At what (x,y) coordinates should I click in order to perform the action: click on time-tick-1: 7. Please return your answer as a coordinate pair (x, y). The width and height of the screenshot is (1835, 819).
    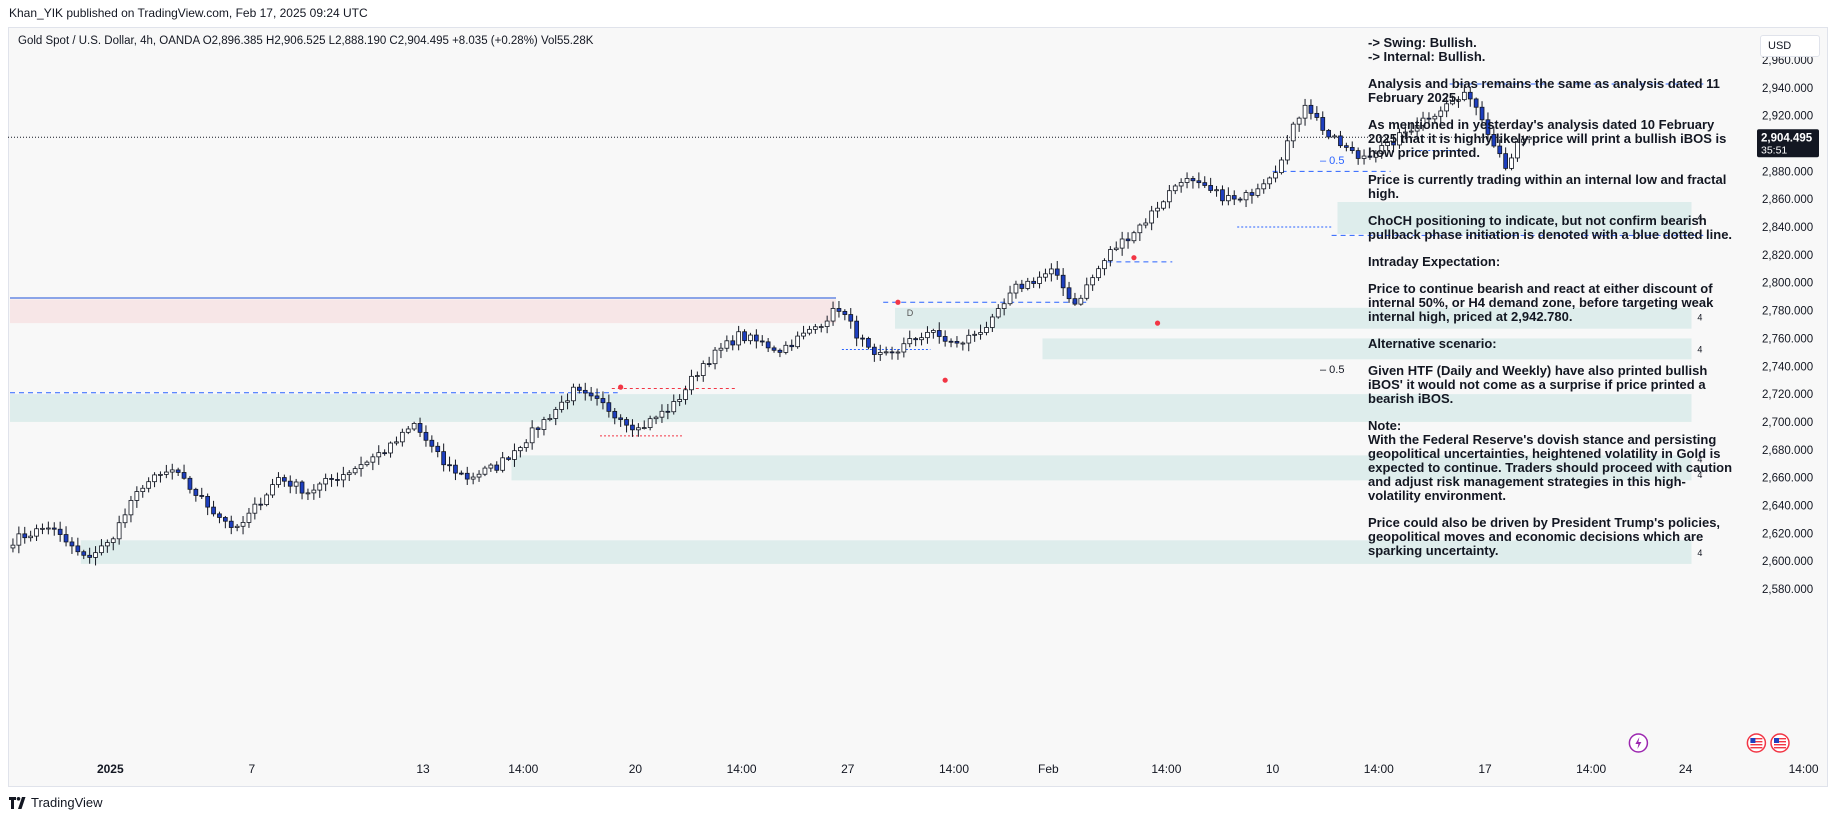
    Looking at the image, I should click on (252, 769).